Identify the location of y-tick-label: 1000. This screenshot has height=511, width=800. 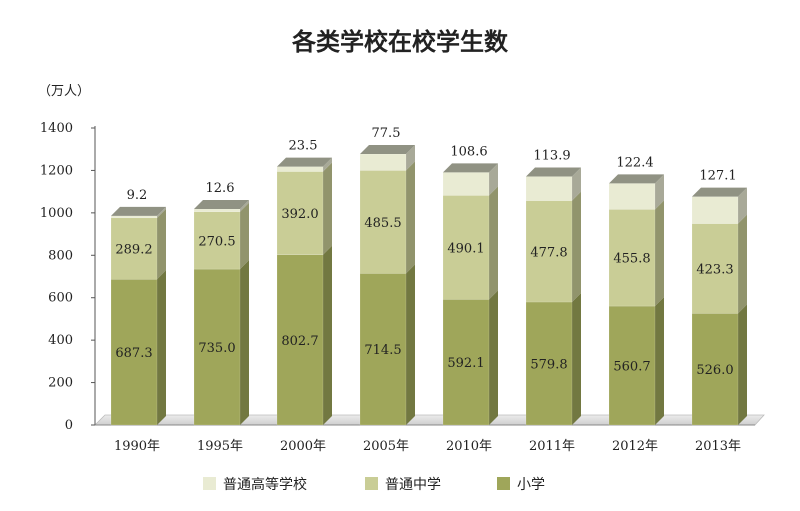
(56, 213).